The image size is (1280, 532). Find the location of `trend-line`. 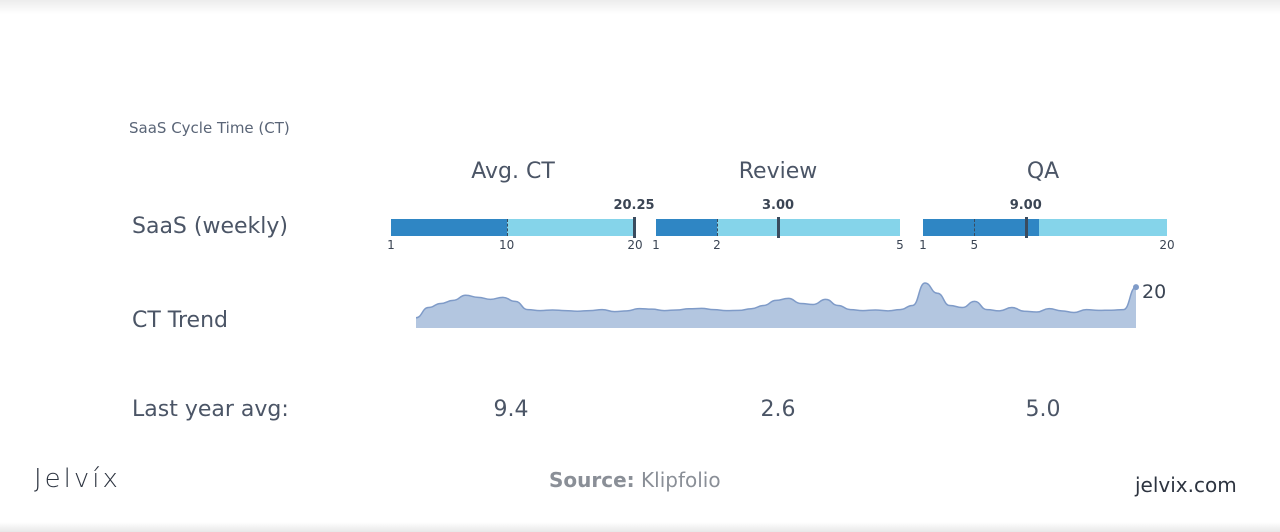

trend-line is located at coordinates (776, 300).